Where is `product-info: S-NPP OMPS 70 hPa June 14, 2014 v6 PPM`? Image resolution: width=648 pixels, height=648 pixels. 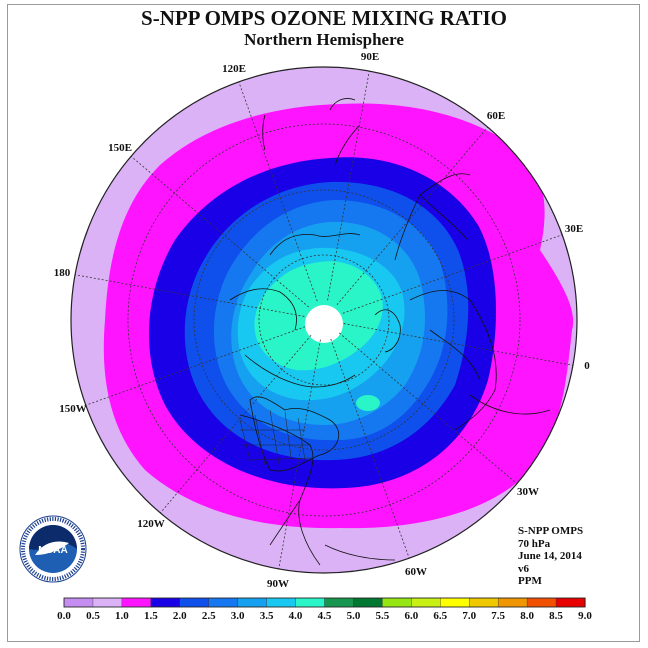
product-info: S-NPP OMPS 70 hPa June 14, 2014 v6 PPM is located at coordinates (550, 556).